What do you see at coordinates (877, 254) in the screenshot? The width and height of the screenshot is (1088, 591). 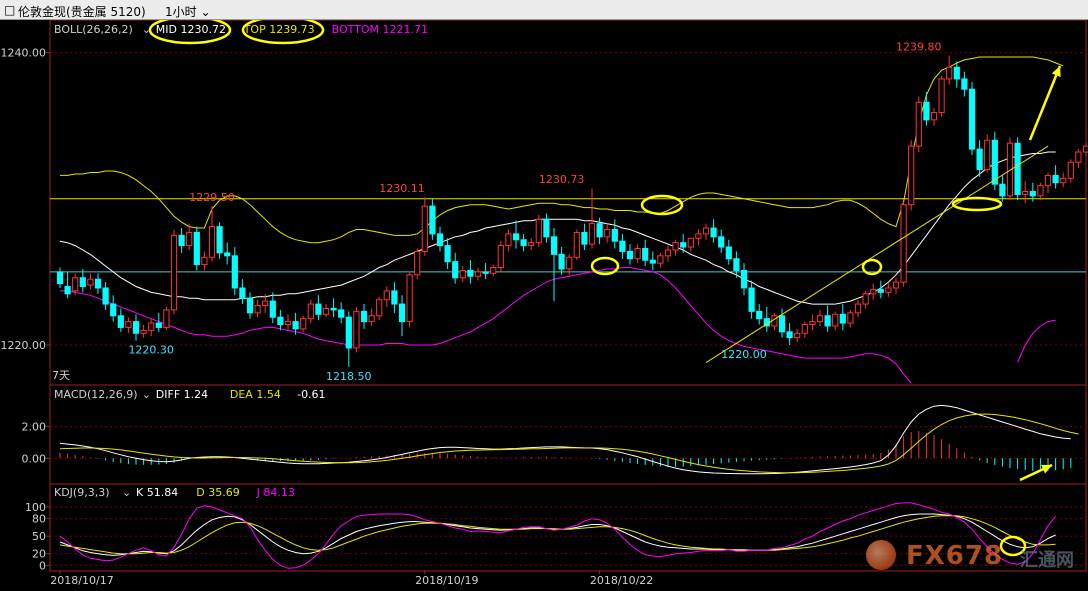 I see `trend-line` at bounding box center [877, 254].